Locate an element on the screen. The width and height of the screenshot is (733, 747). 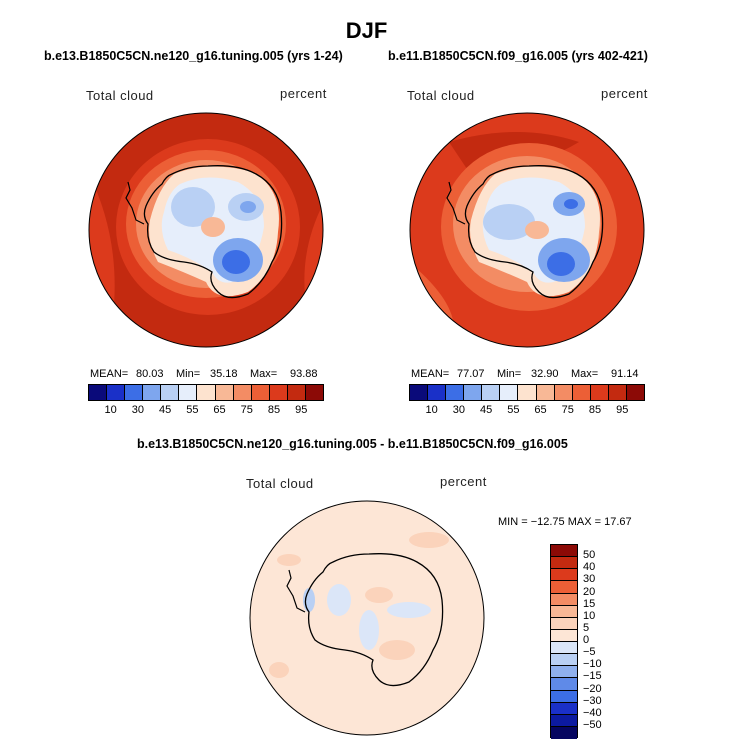
panel-1-mean-value: 80.03 is located at coordinates (150, 374).